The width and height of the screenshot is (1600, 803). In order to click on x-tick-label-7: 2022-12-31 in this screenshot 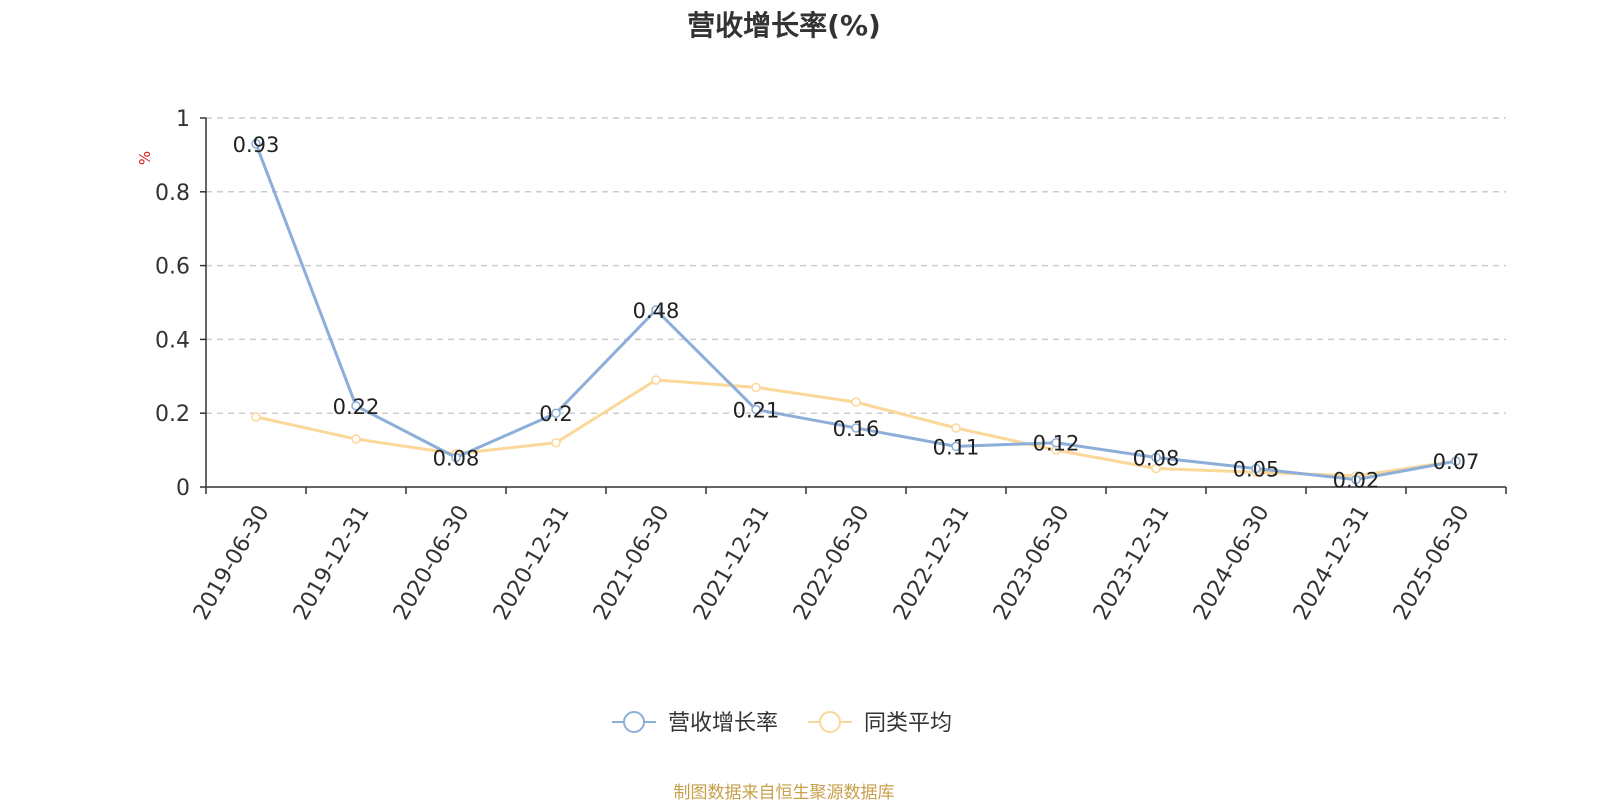, I will do `click(932, 562)`.